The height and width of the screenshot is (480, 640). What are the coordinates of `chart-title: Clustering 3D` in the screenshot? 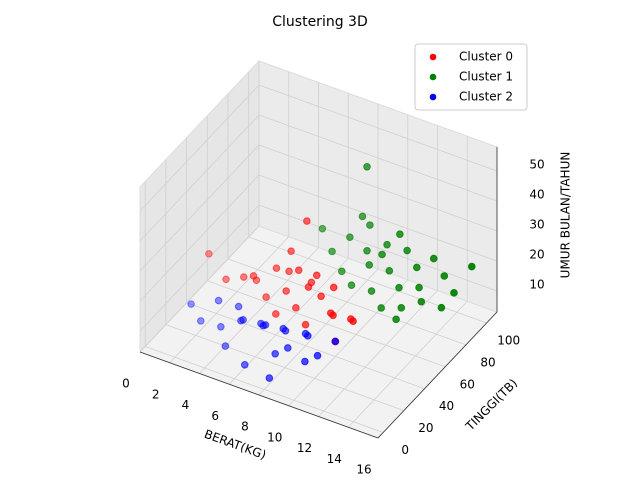 It's located at (319, 22).